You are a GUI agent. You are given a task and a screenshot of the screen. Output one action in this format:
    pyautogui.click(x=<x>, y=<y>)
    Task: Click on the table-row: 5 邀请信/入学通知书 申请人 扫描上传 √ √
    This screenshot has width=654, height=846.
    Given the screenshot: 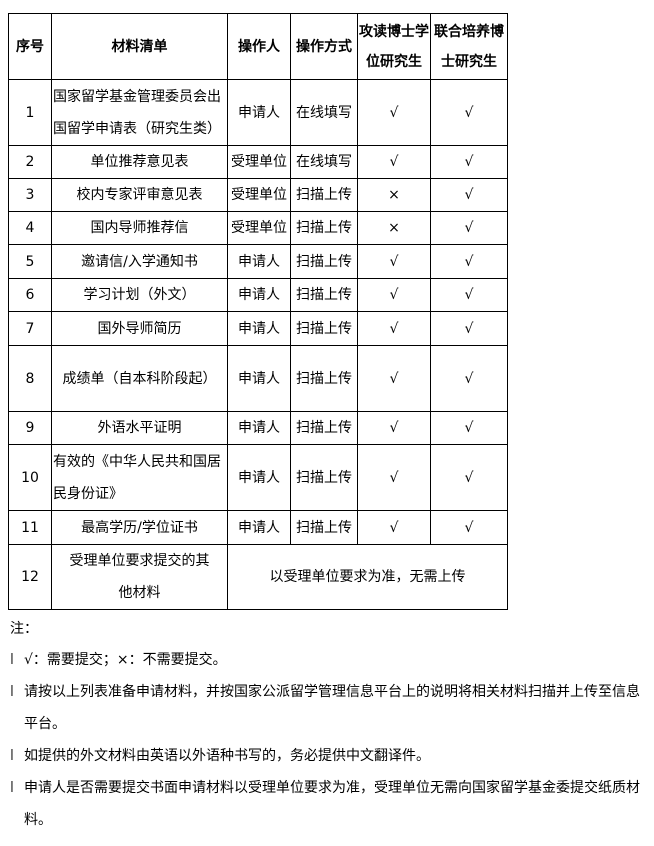 What is the action you would take?
    pyautogui.click(x=258, y=261)
    